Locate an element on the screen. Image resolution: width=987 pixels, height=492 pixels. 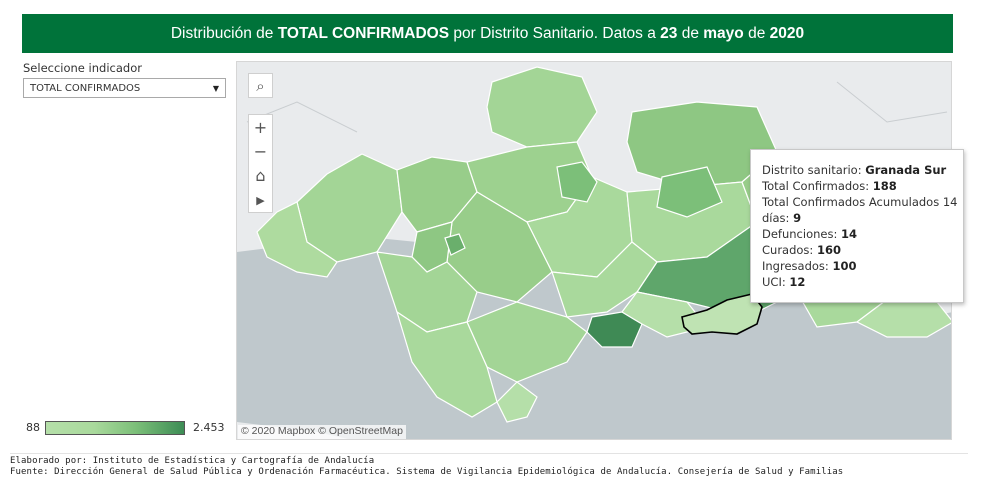
play-icon: ▶ is located at coordinates (260, 200).